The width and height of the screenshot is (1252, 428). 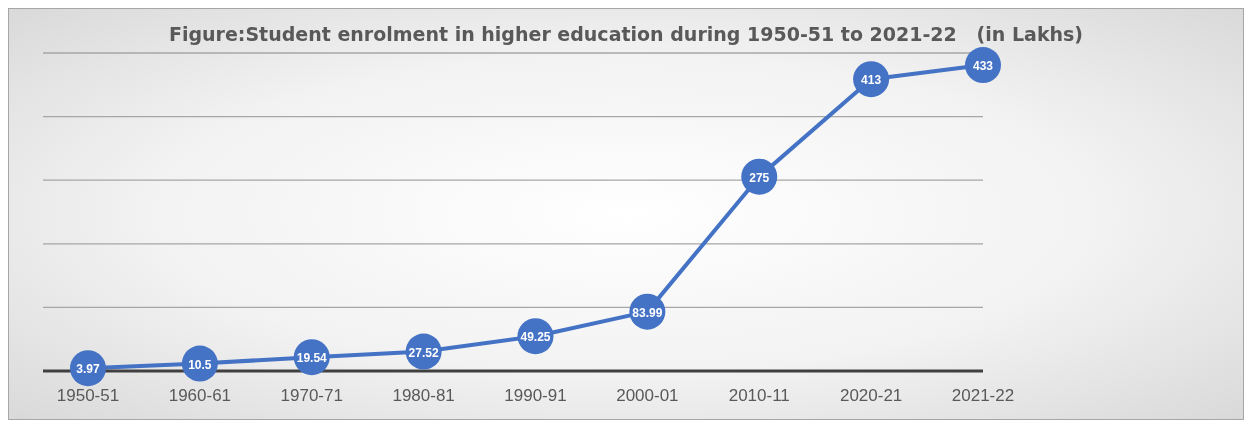 I want to click on x-tick-label: 1980-81, so click(x=423, y=396).